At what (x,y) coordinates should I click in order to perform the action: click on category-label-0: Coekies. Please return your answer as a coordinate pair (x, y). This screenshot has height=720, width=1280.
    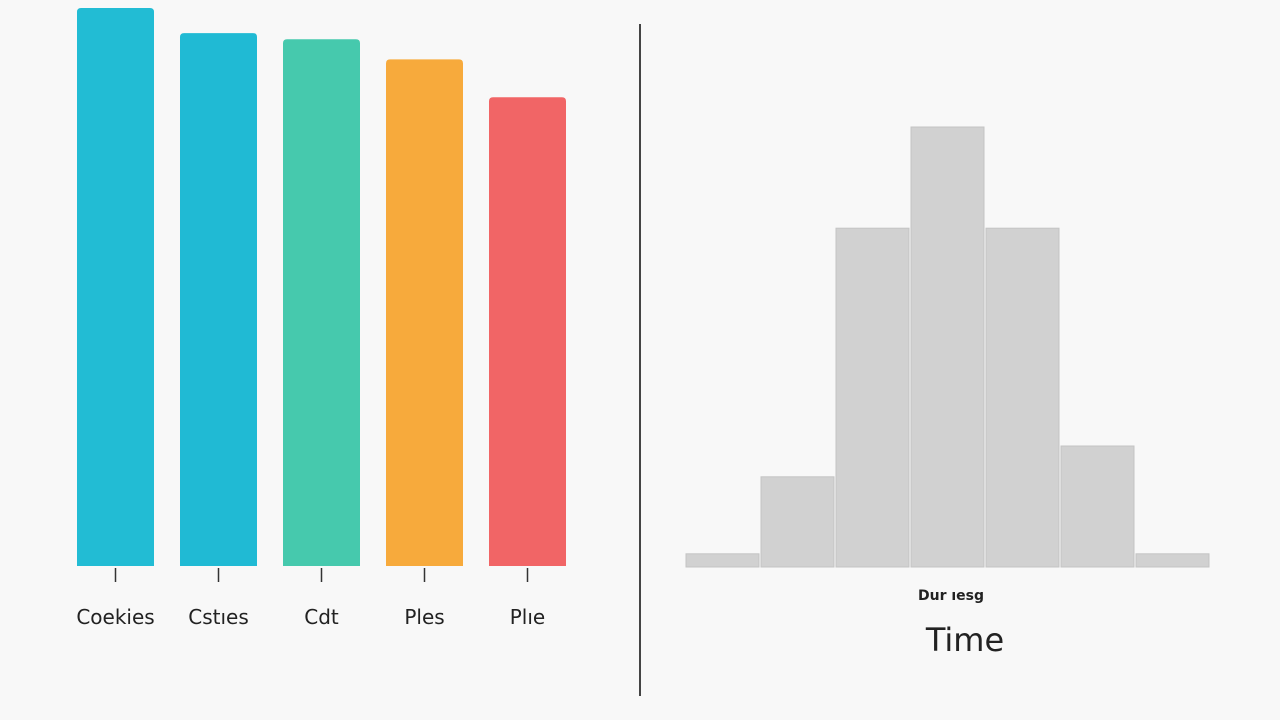
    Looking at the image, I should click on (115, 617).